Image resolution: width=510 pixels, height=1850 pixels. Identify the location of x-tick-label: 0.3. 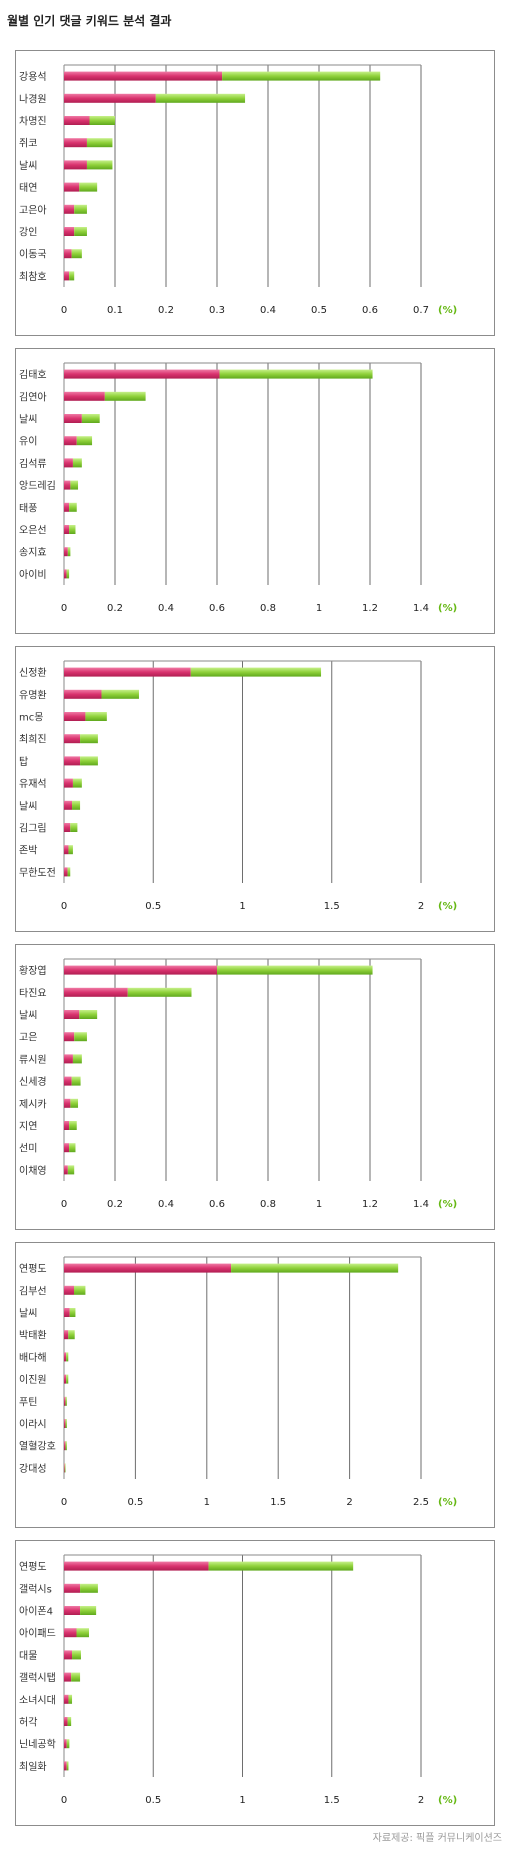
(217, 310).